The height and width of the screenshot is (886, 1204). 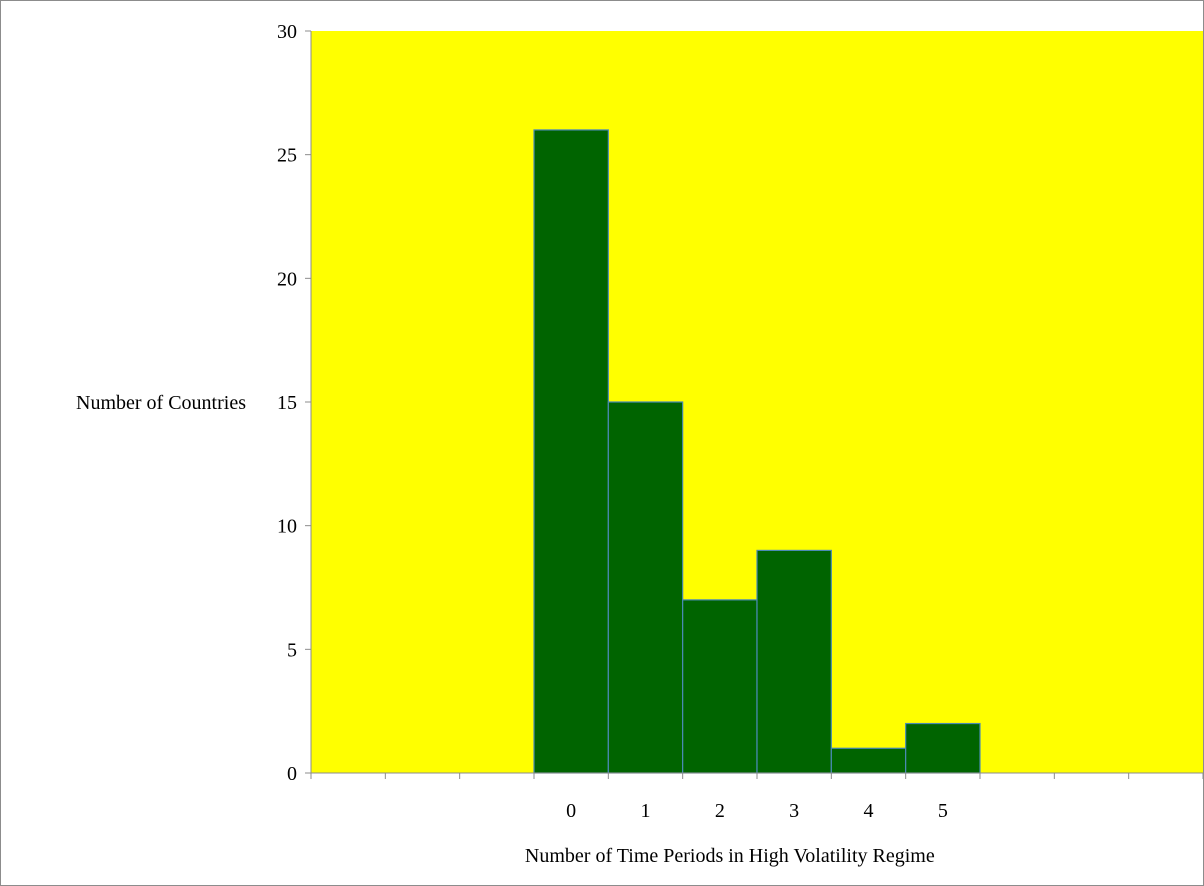 I want to click on x-tick-label: 1, so click(x=646, y=811).